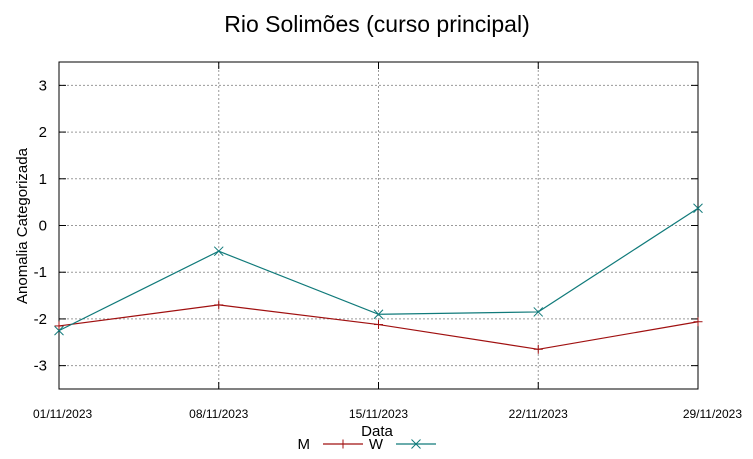 This screenshot has width=753, height=459. What do you see at coordinates (40, 366) in the screenshot?
I see `y-tick-label: -3` at bounding box center [40, 366].